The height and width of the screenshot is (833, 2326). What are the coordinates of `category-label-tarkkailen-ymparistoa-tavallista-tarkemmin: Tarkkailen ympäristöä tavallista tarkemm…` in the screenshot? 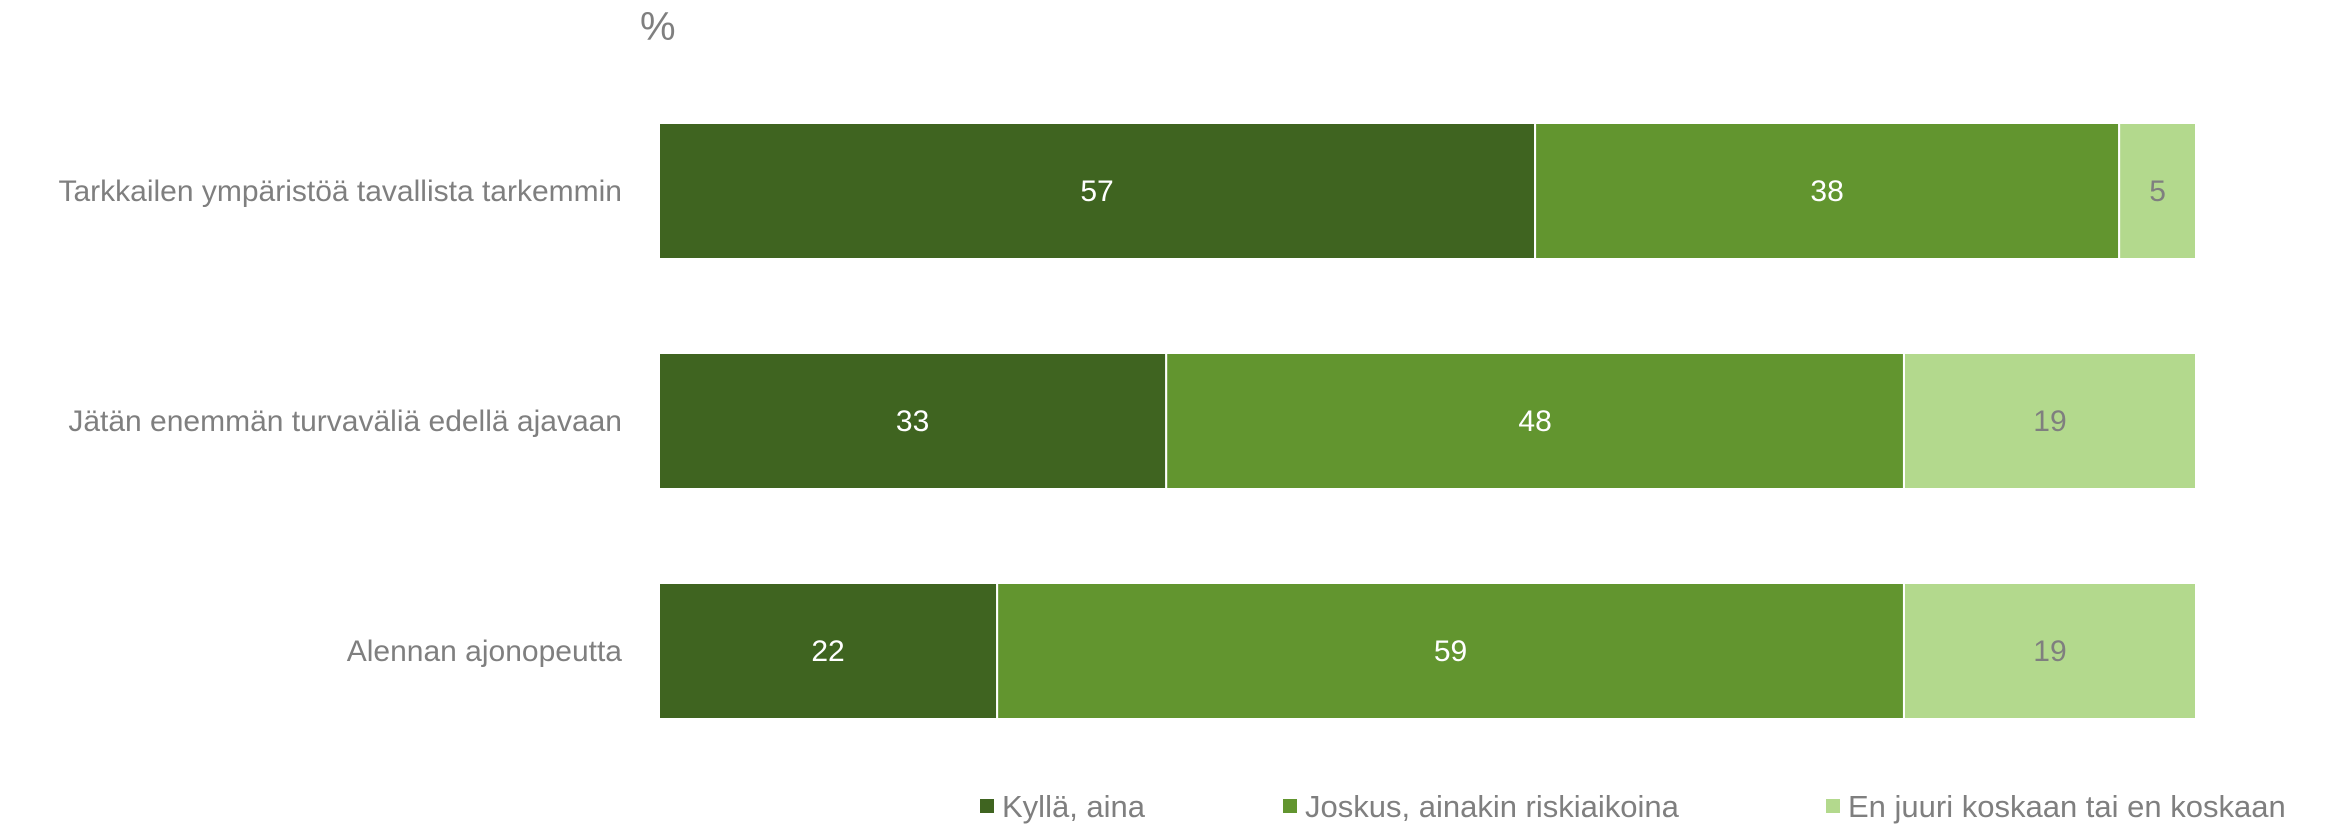 It's located at (340, 191).